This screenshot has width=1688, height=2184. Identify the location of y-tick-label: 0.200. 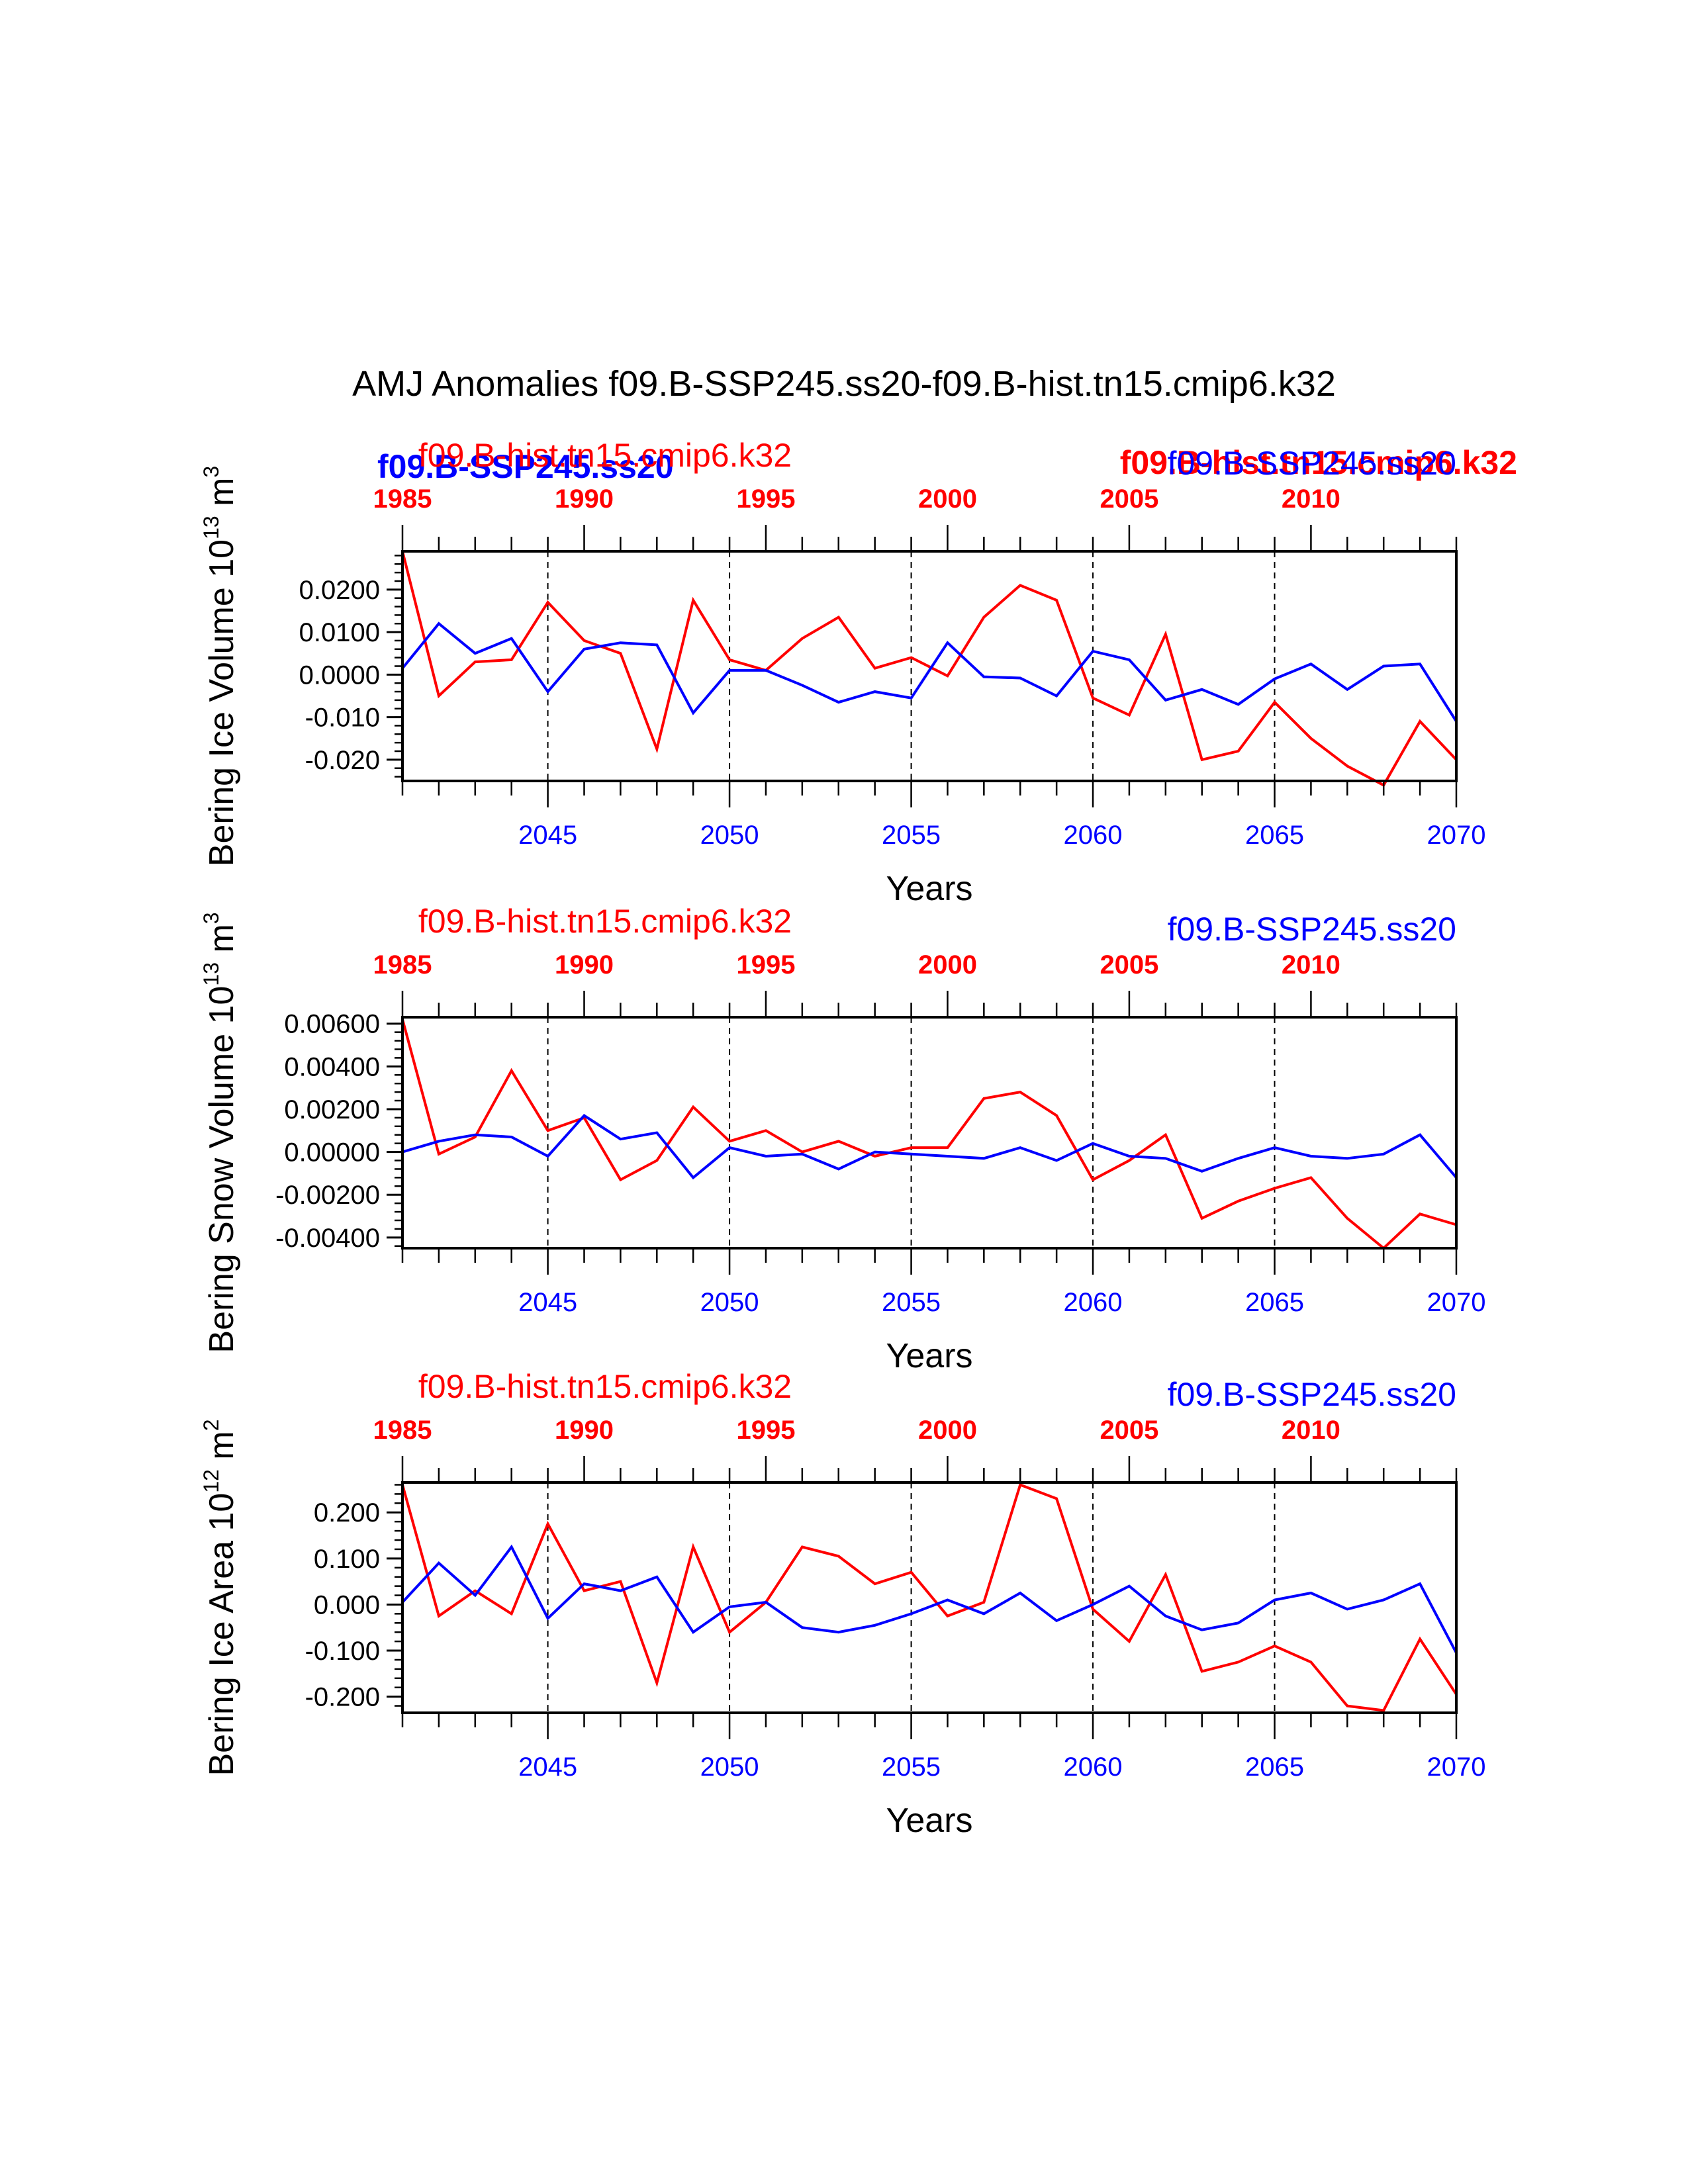
(347, 1513).